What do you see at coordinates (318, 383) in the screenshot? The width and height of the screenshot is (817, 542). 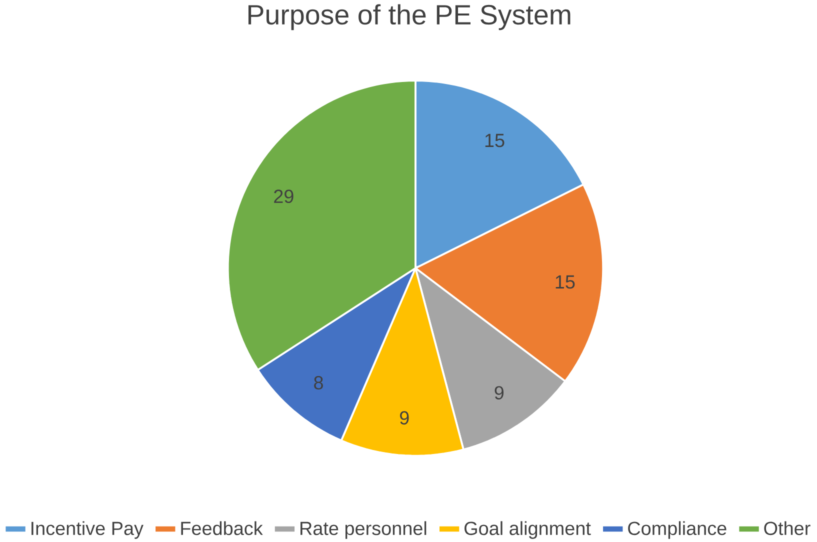 I see `data-label: 8` at bounding box center [318, 383].